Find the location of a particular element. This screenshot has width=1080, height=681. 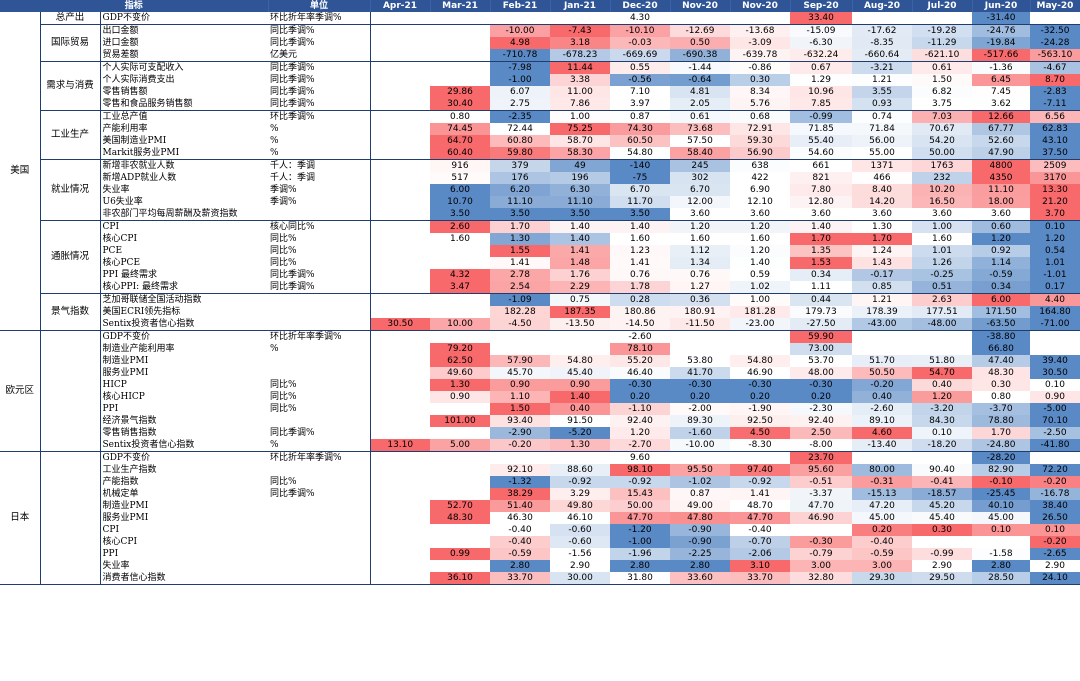

value-cell: 1.70 is located at coordinates (882, 239).